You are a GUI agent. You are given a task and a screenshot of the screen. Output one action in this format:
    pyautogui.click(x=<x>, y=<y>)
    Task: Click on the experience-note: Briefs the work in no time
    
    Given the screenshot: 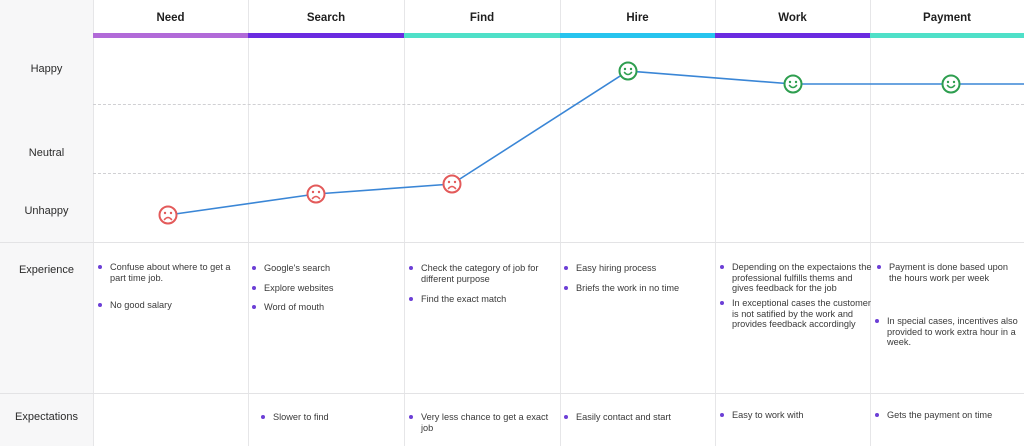 What is the action you would take?
    pyautogui.click(x=637, y=288)
    